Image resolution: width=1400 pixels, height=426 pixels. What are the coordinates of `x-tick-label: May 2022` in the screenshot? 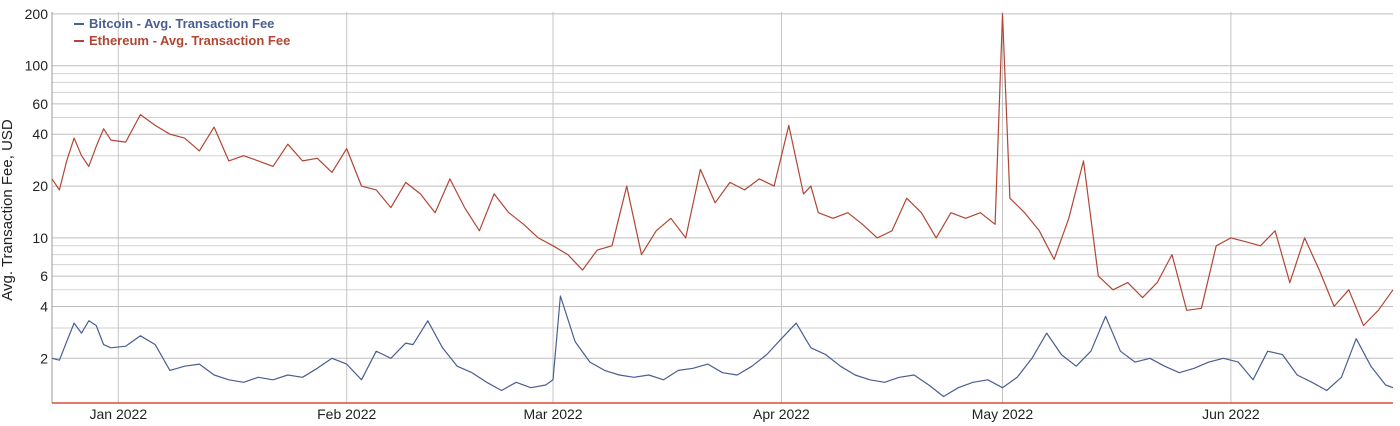 It's located at (1003, 414).